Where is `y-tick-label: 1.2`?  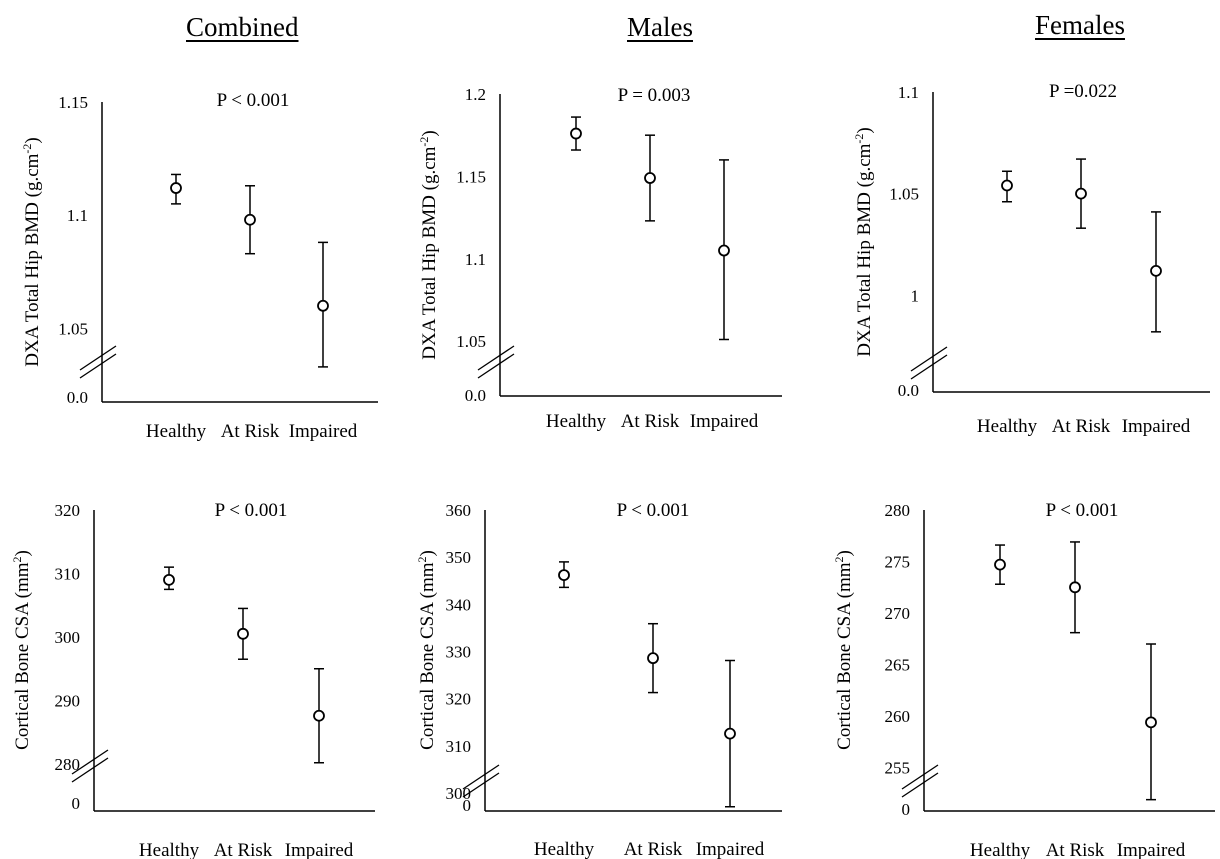
y-tick-label: 1.2 is located at coordinates (475, 94).